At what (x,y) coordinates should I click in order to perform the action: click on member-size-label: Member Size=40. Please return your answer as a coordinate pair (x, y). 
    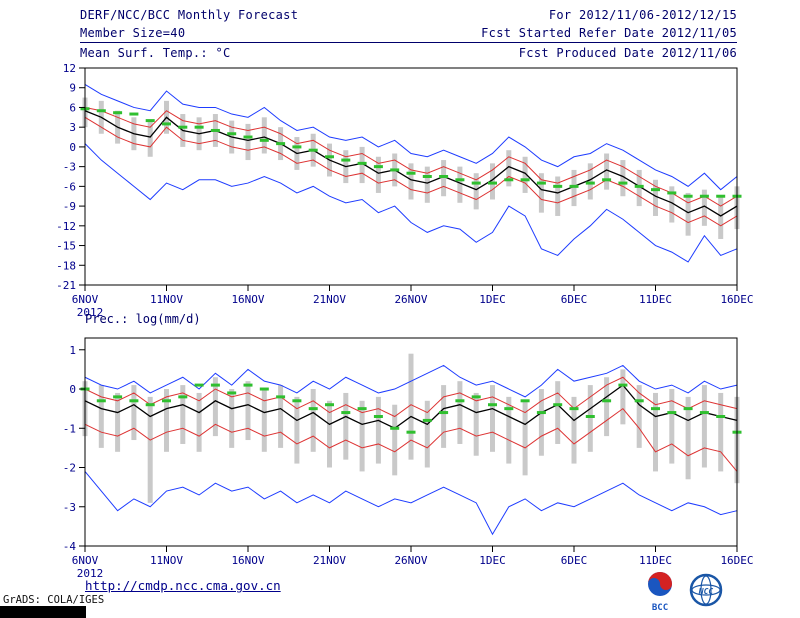
    Looking at the image, I should click on (133, 33).